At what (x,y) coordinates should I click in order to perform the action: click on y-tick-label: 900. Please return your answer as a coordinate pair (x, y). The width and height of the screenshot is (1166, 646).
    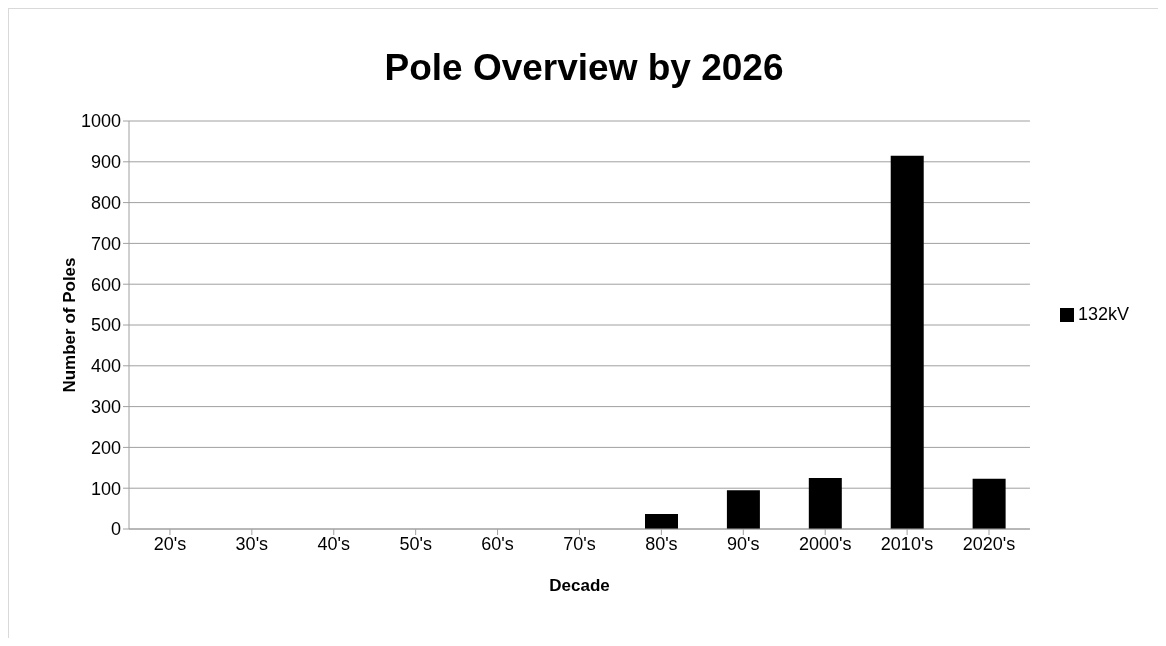
    Looking at the image, I should click on (105, 162).